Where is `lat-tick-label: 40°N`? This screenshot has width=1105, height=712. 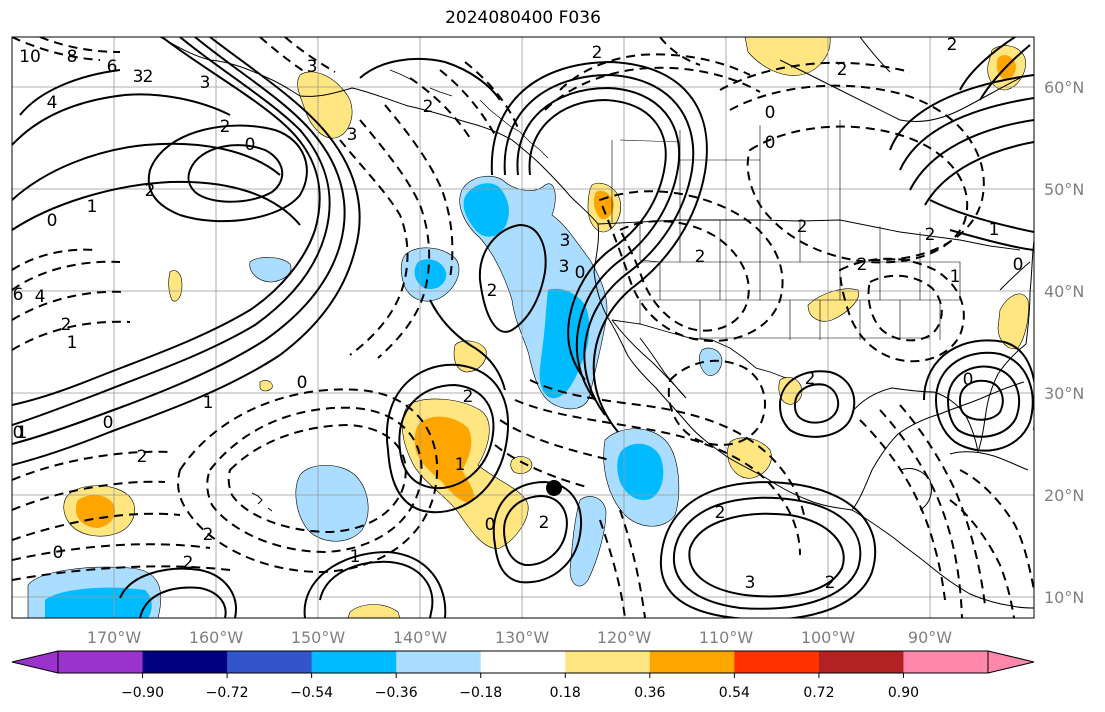 lat-tick-label: 40°N is located at coordinates (1064, 291).